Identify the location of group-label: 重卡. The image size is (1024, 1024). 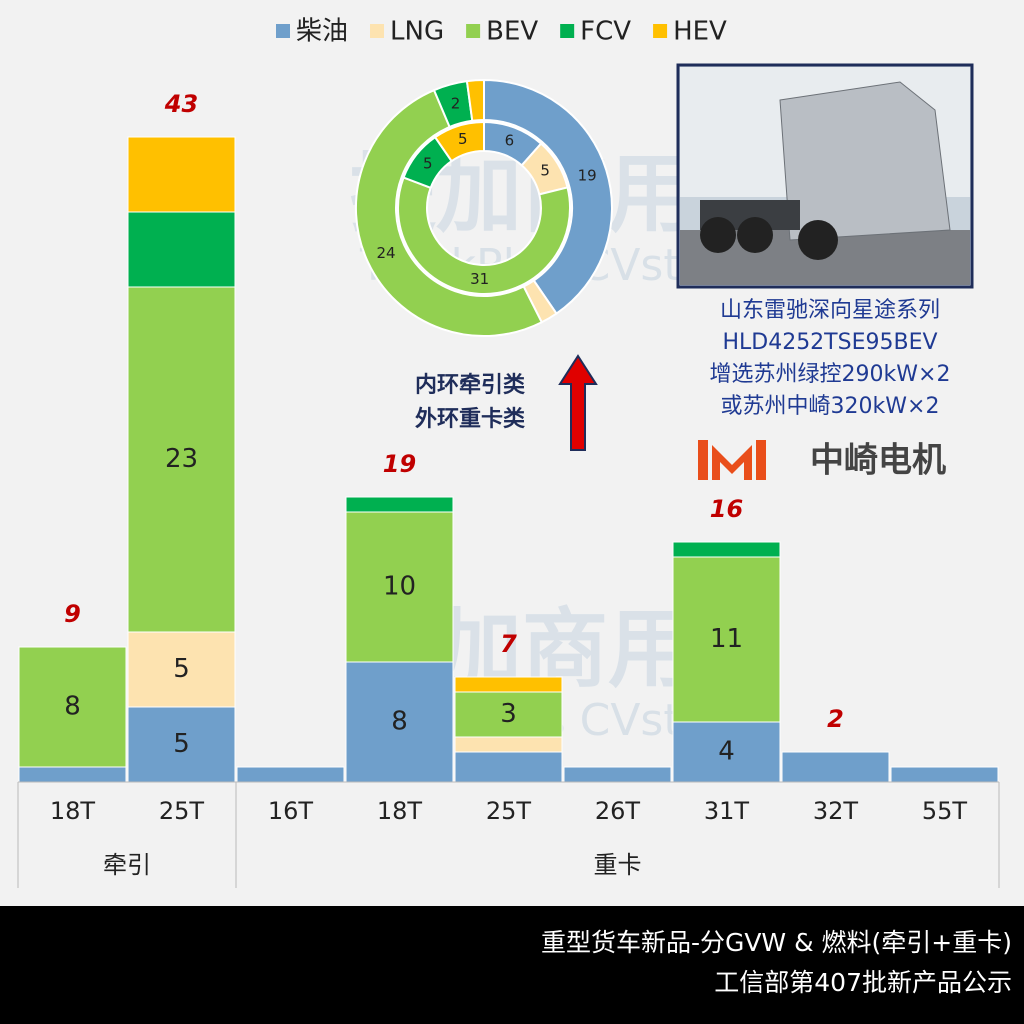
(618, 865).